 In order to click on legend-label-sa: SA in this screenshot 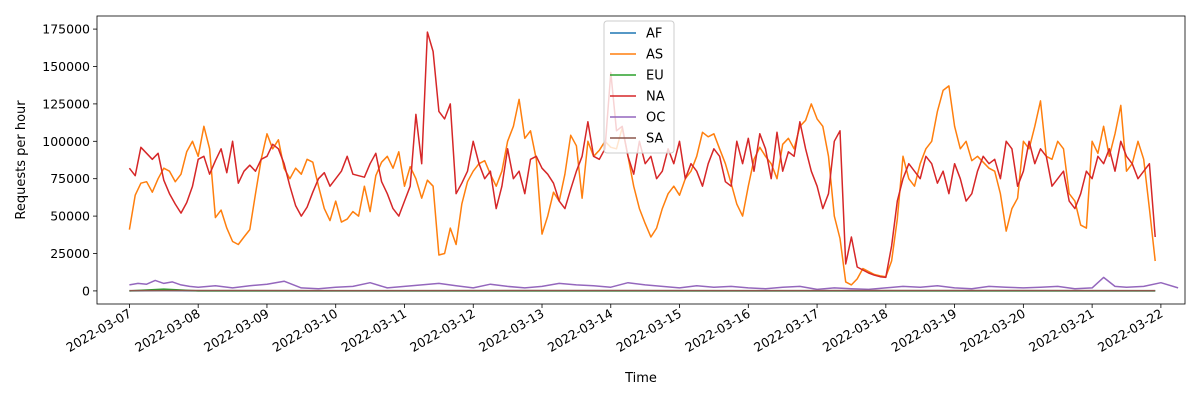, I will do `click(654, 139)`.